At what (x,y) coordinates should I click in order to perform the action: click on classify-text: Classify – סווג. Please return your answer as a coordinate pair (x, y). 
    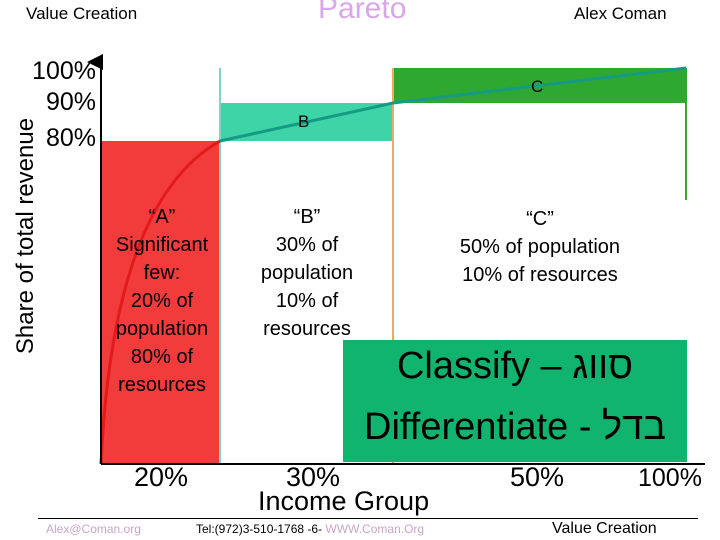
    Looking at the image, I should click on (514, 365).